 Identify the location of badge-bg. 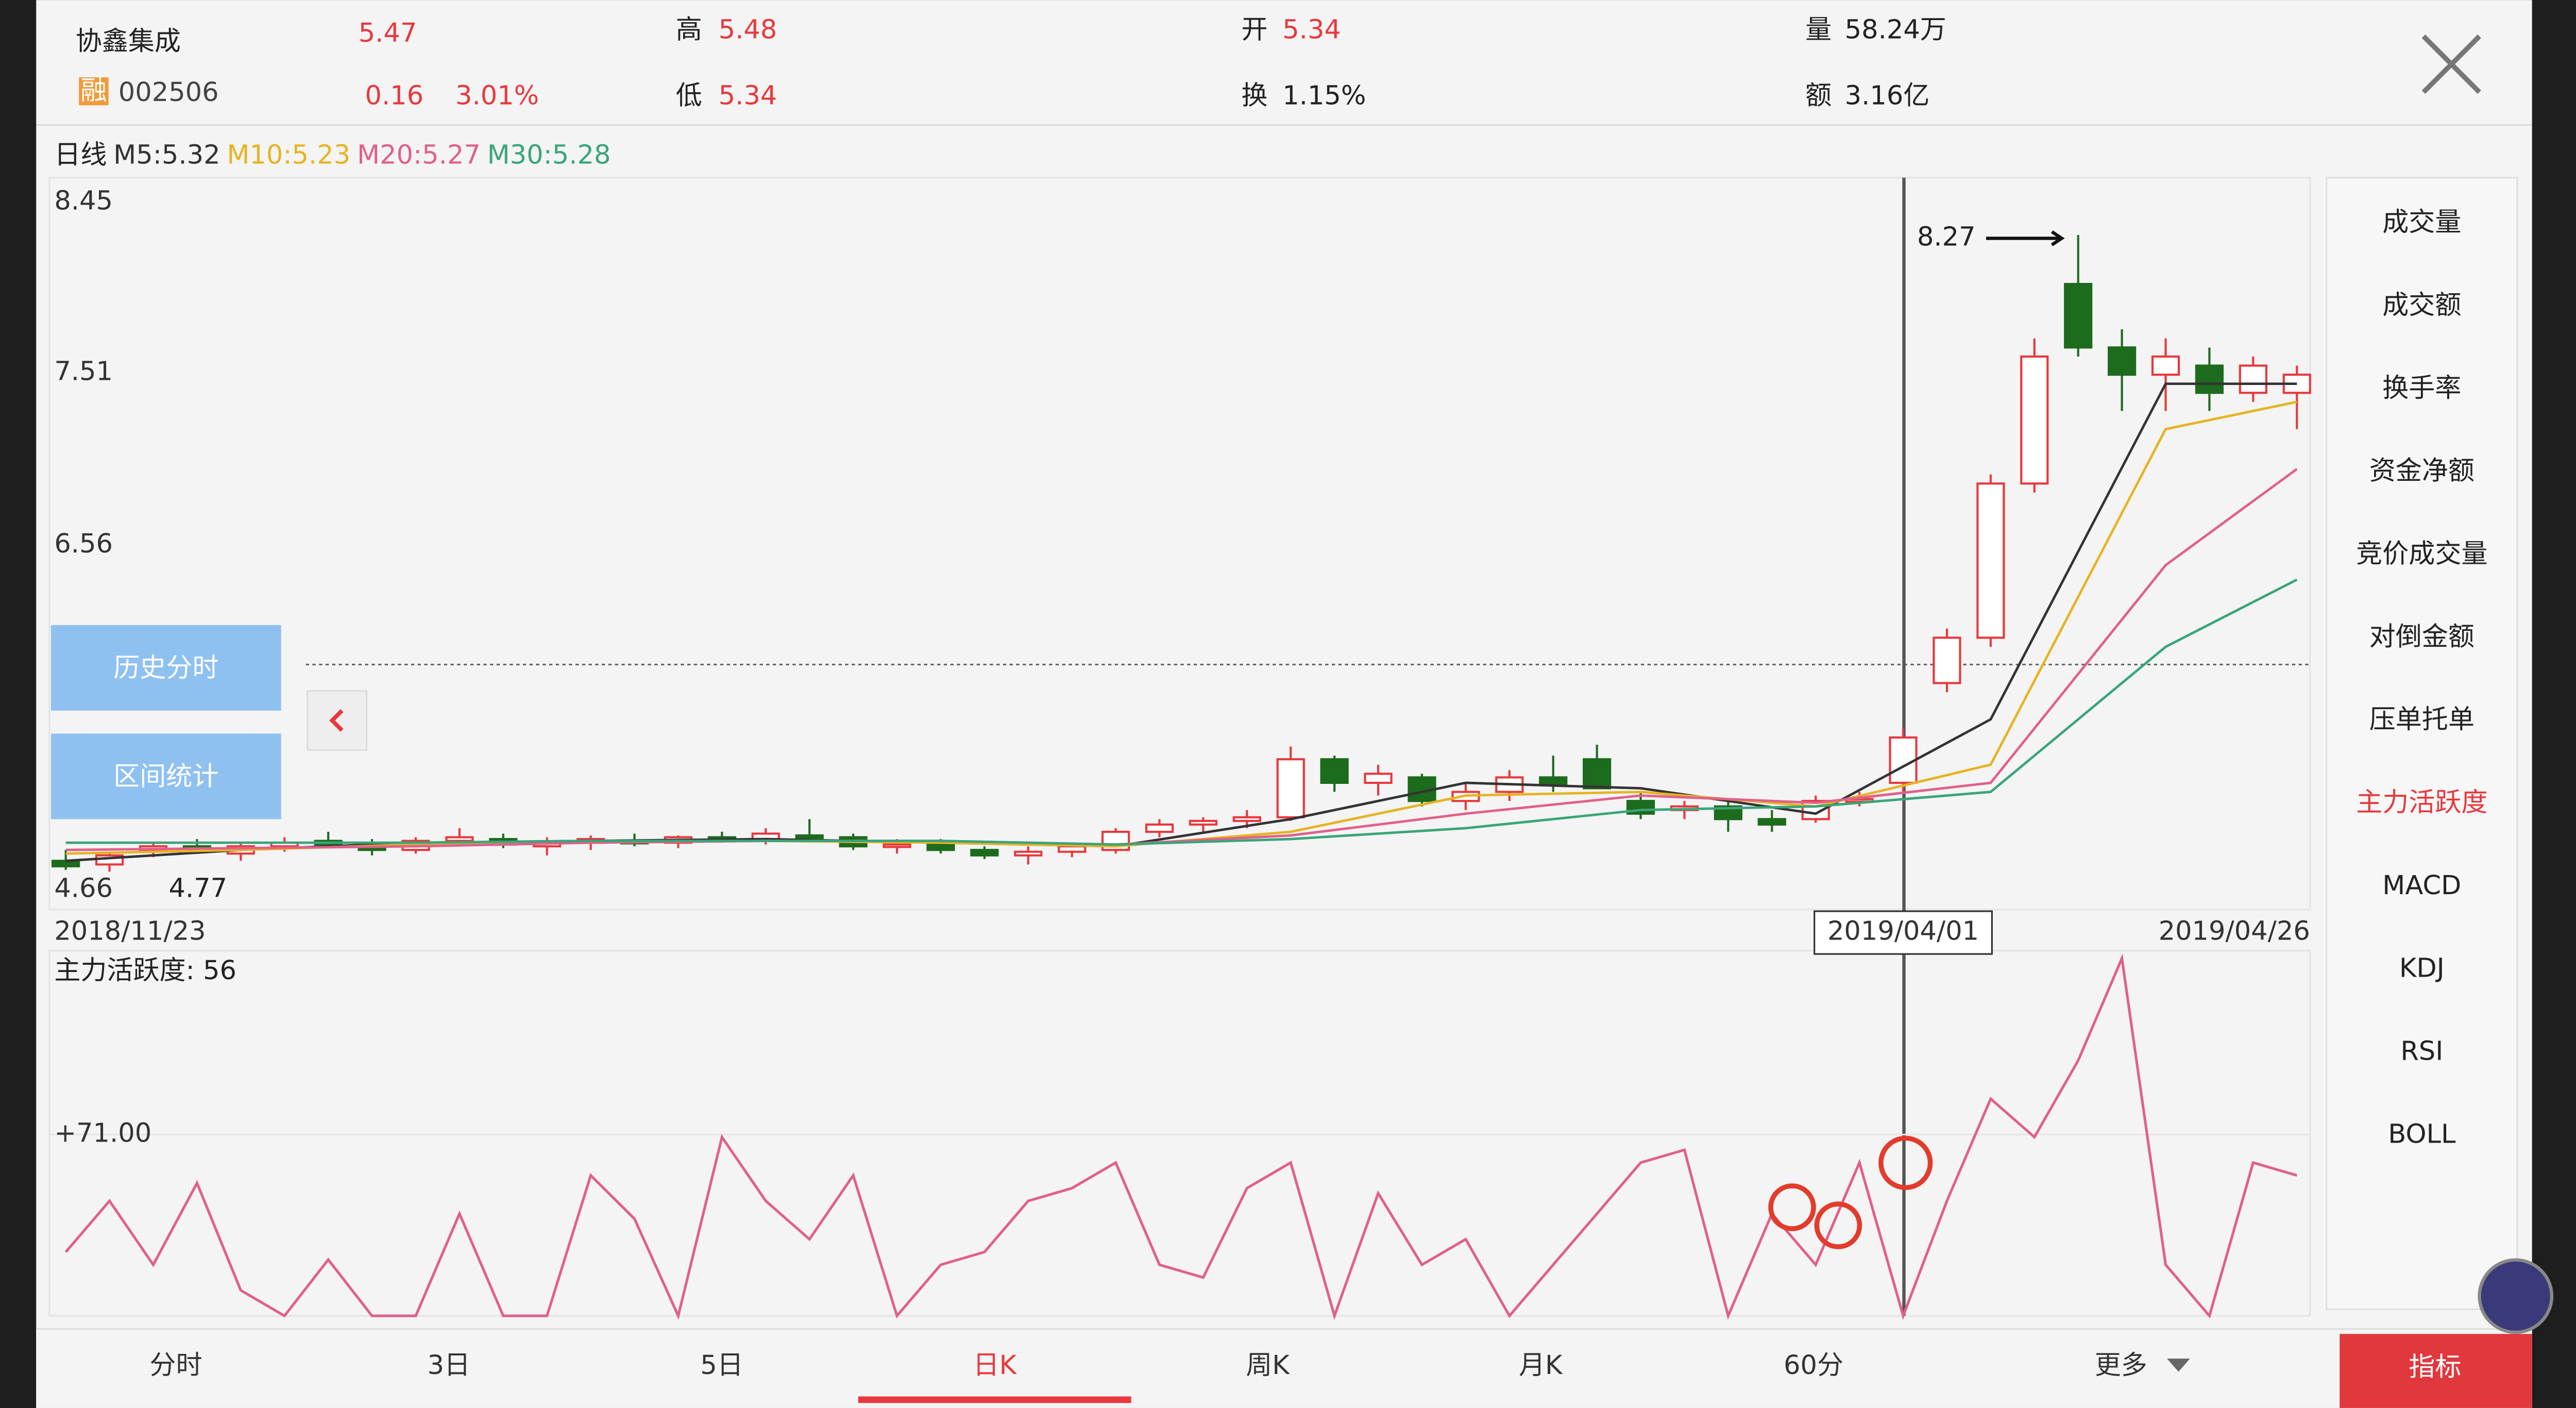
(94, 91).